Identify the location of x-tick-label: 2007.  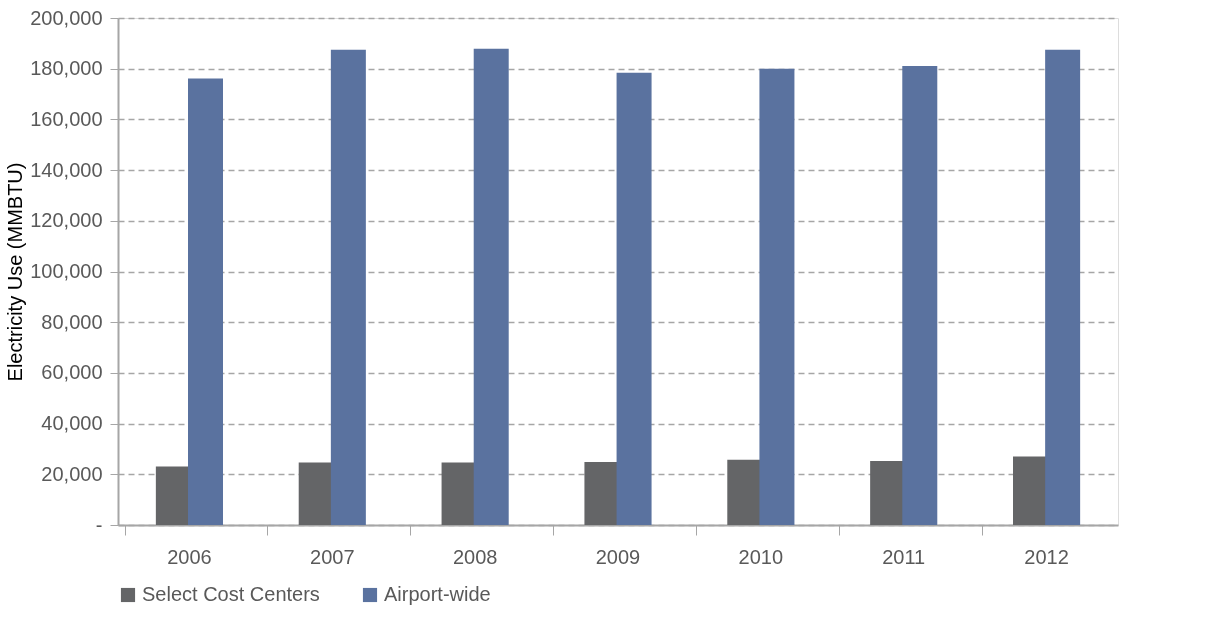
(332, 556).